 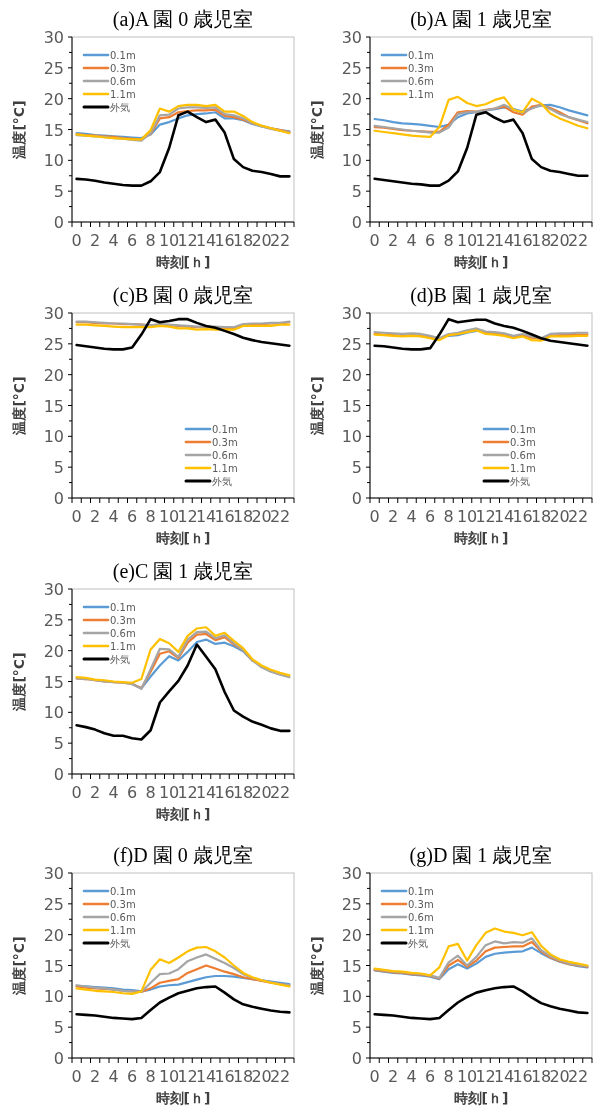 What do you see at coordinates (183, 295) in the screenshot?
I see `chart-title: (c)B 園 0 歳児室` at bounding box center [183, 295].